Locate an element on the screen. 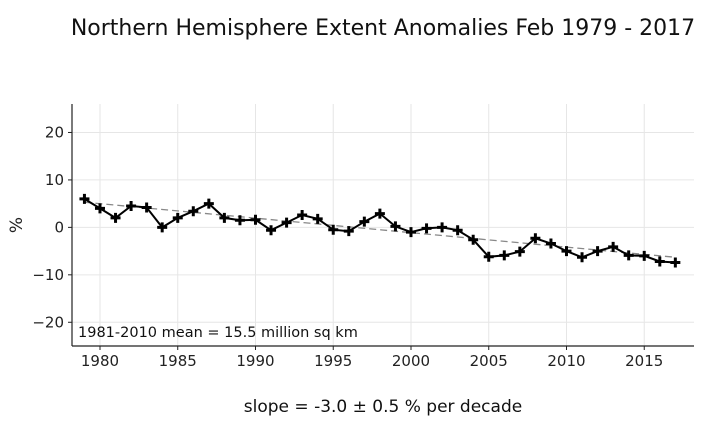 This screenshot has height=433, width=706. x-tick-label: 1985 is located at coordinates (178, 361).